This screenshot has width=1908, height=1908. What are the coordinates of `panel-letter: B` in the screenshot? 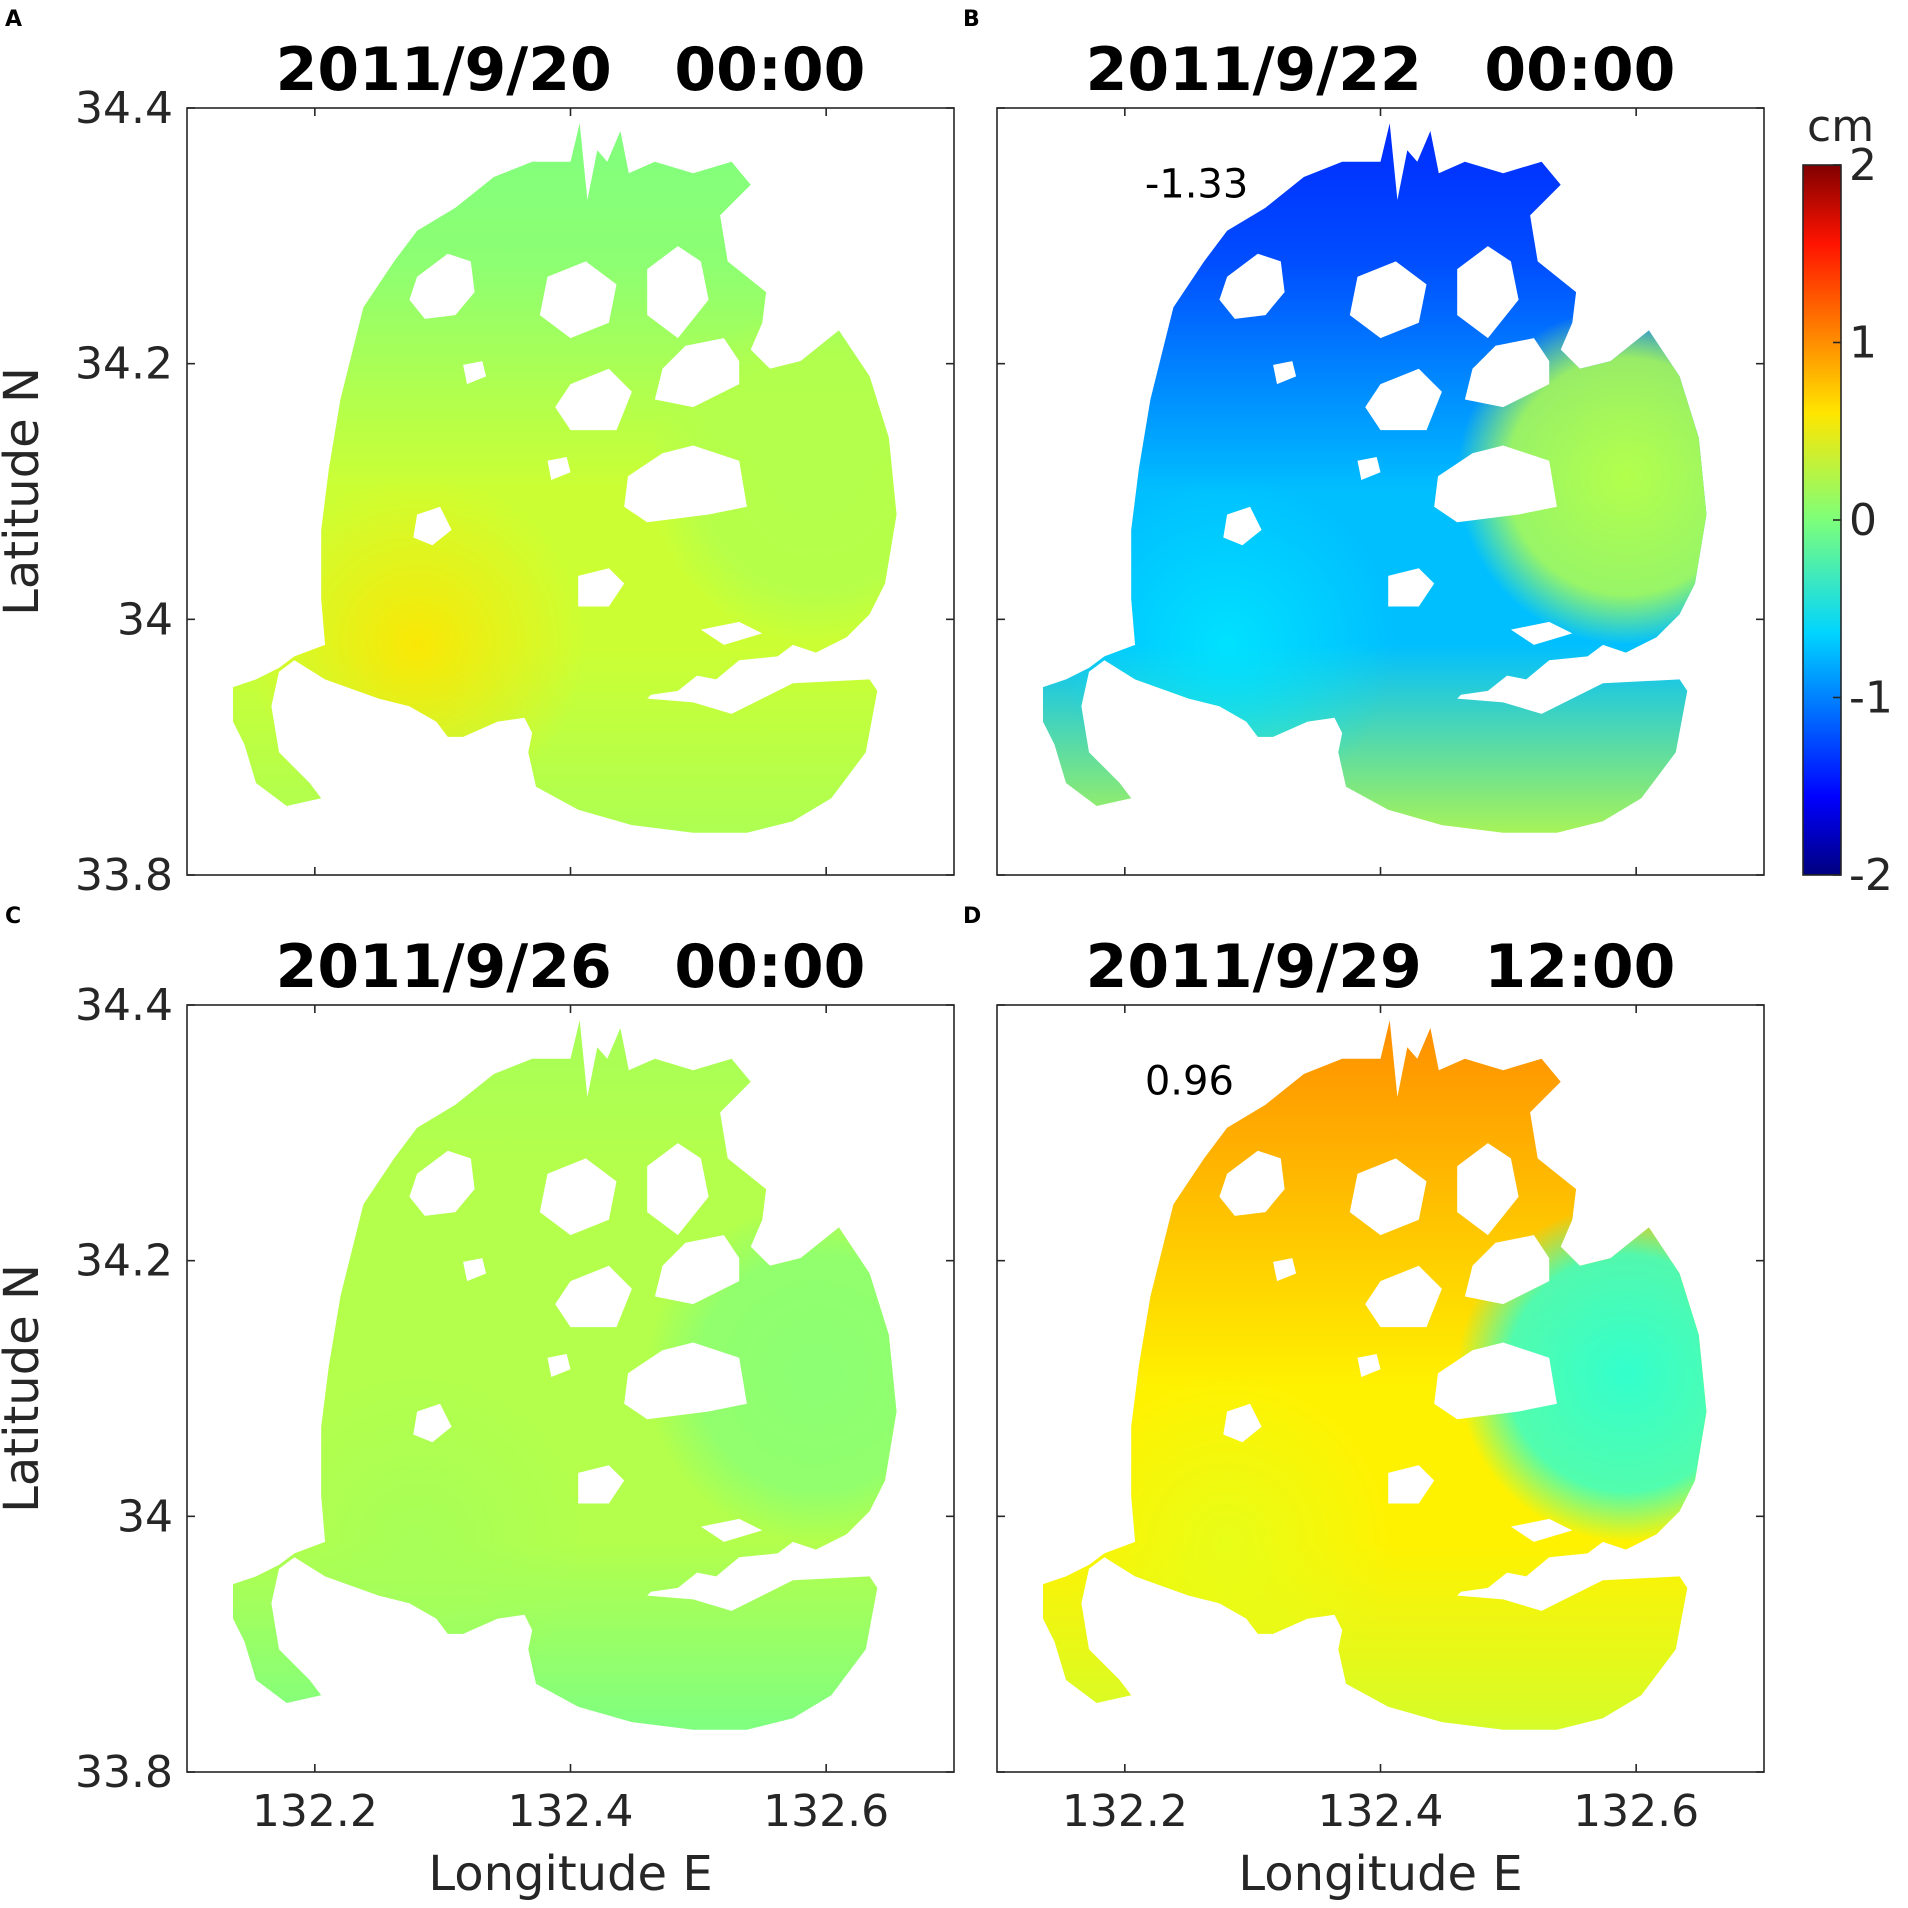 It's located at (971, 19).